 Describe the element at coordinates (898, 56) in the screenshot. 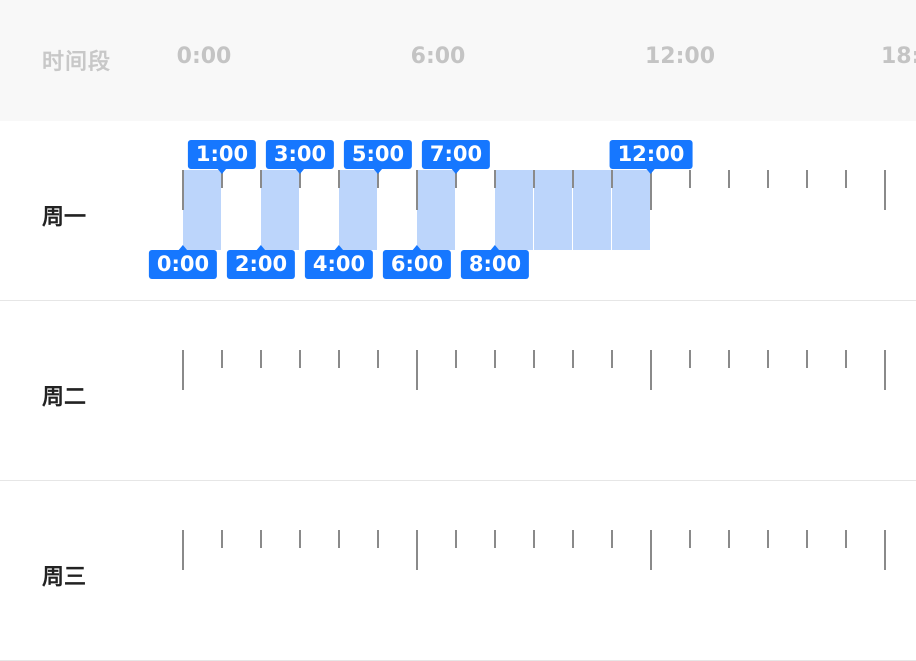

I see `hour-label: 18:00` at that location.